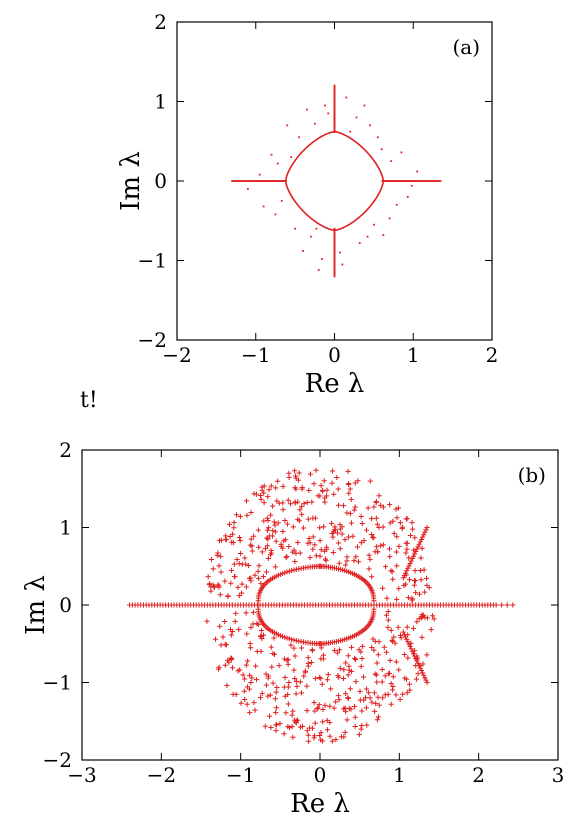 This screenshot has width=566, height=840. What do you see at coordinates (152, 261) in the screenshot?
I see `y-tick-label: −1` at bounding box center [152, 261].